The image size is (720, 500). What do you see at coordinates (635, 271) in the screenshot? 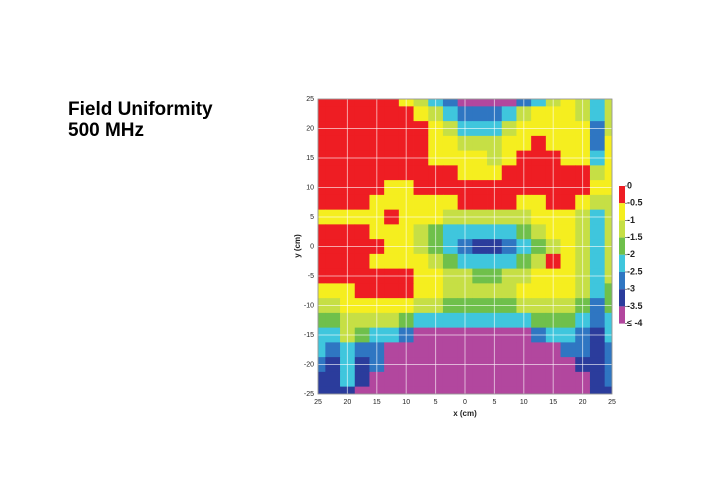
I see `colorbar-label: -2.5` at bounding box center [635, 271].